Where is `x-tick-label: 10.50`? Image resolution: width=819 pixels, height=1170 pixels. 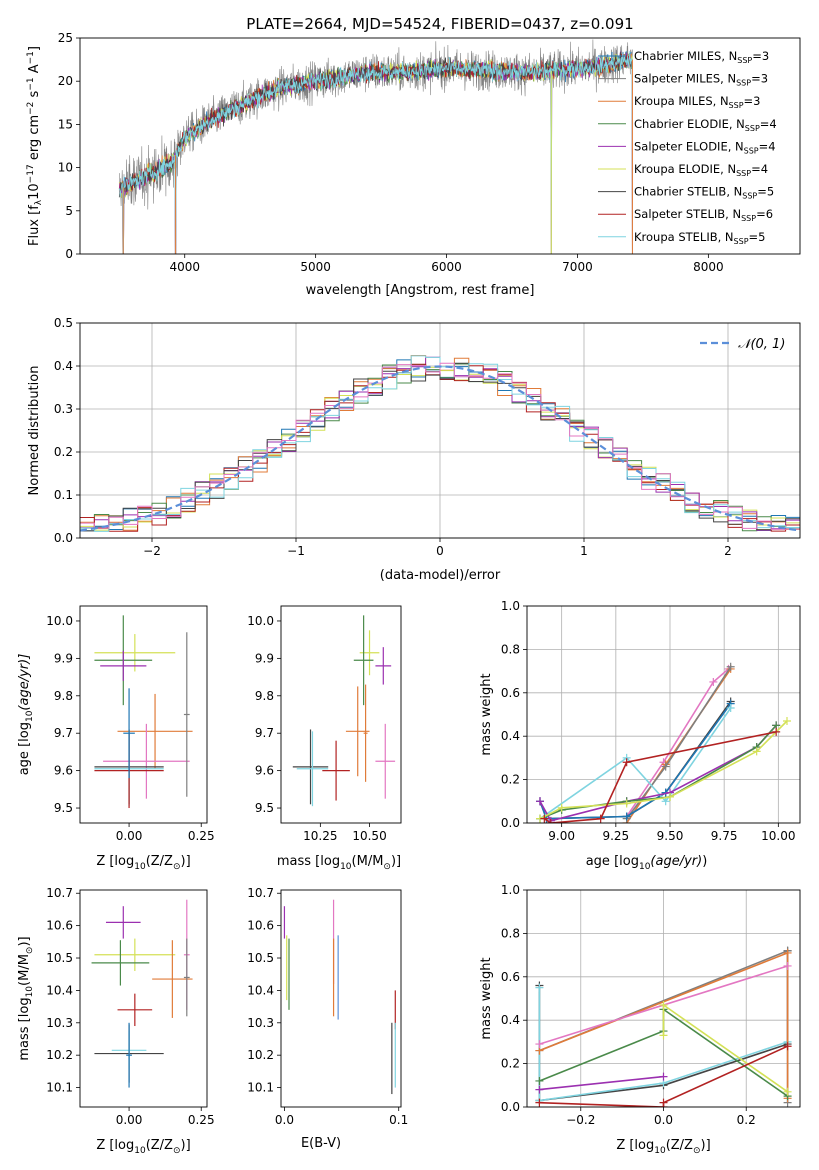 x-tick-label: 10.50 is located at coordinates (369, 836).